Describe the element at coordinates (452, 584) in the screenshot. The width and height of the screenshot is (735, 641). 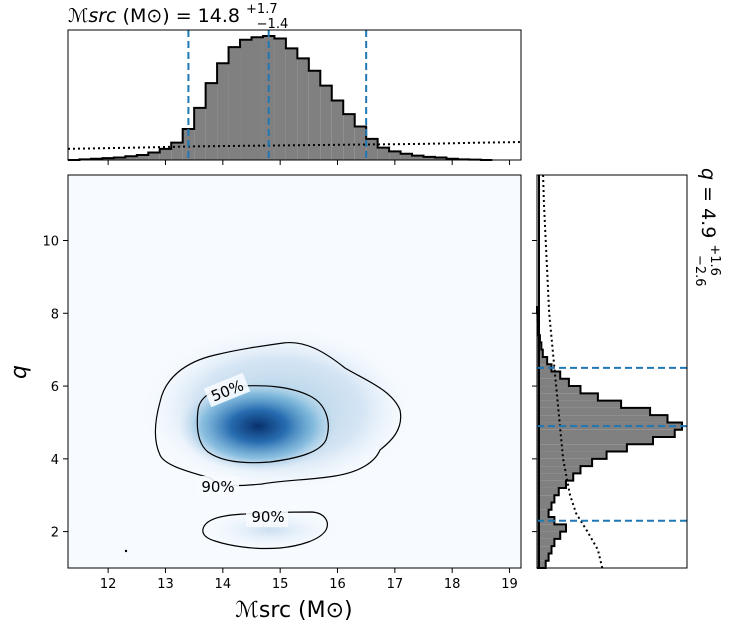
I see `x-tick-label: 18` at that location.